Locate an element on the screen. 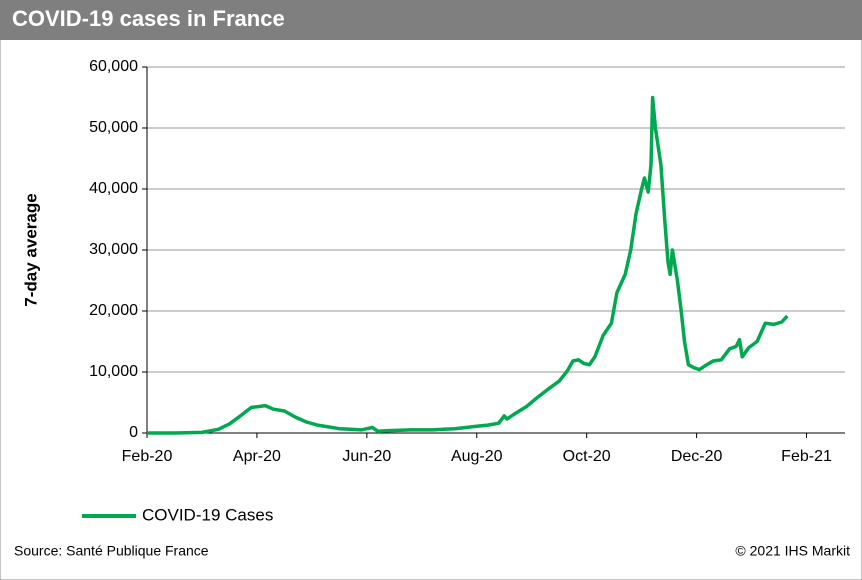  copyright: © 2021 IHS Markit is located at coordinates (792, 551).